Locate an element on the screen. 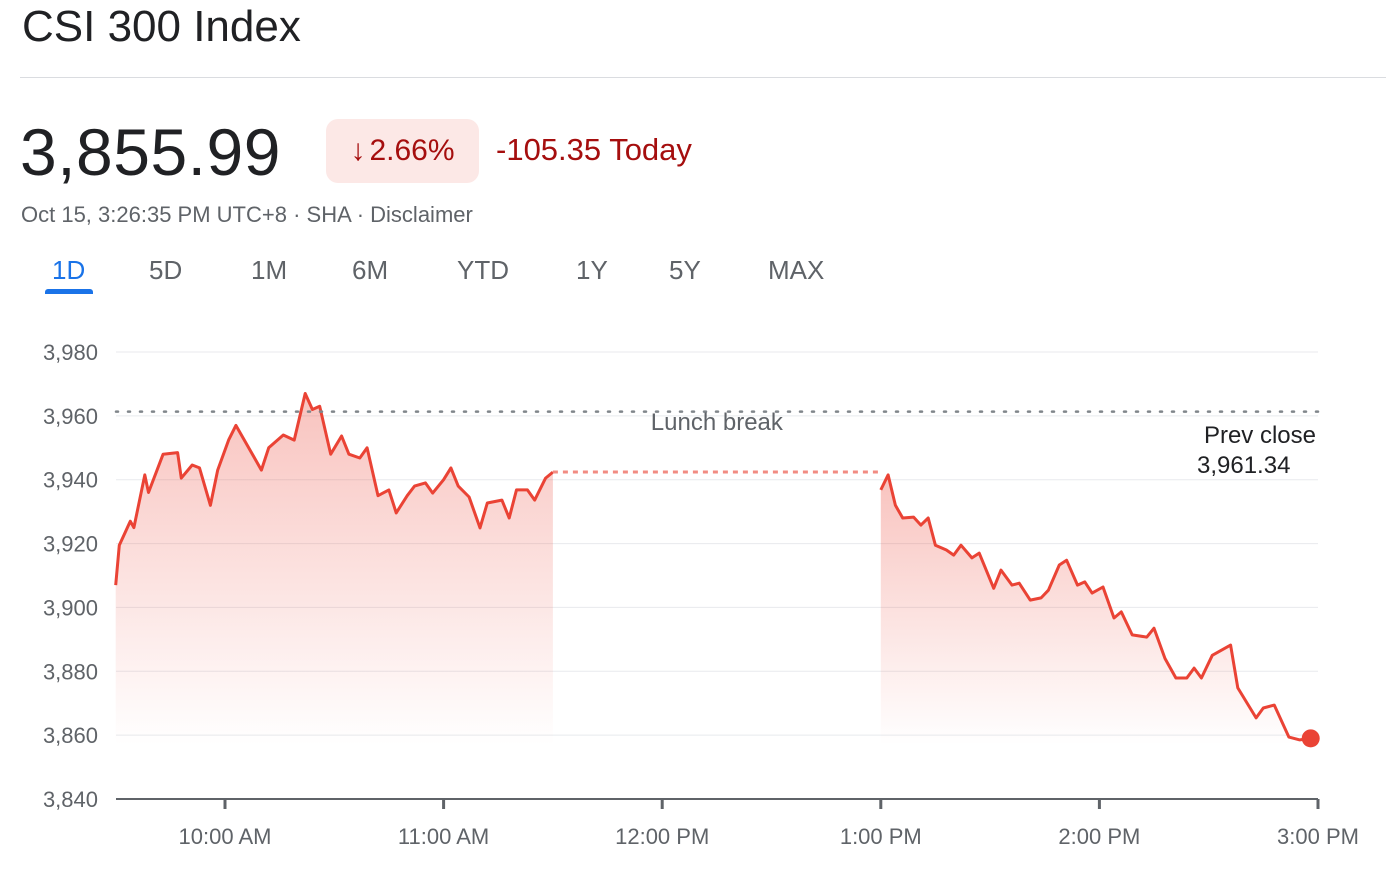 This screenshot has height=874, width=1386. tab-1y: 1Y is located at coordinates (592, 270).